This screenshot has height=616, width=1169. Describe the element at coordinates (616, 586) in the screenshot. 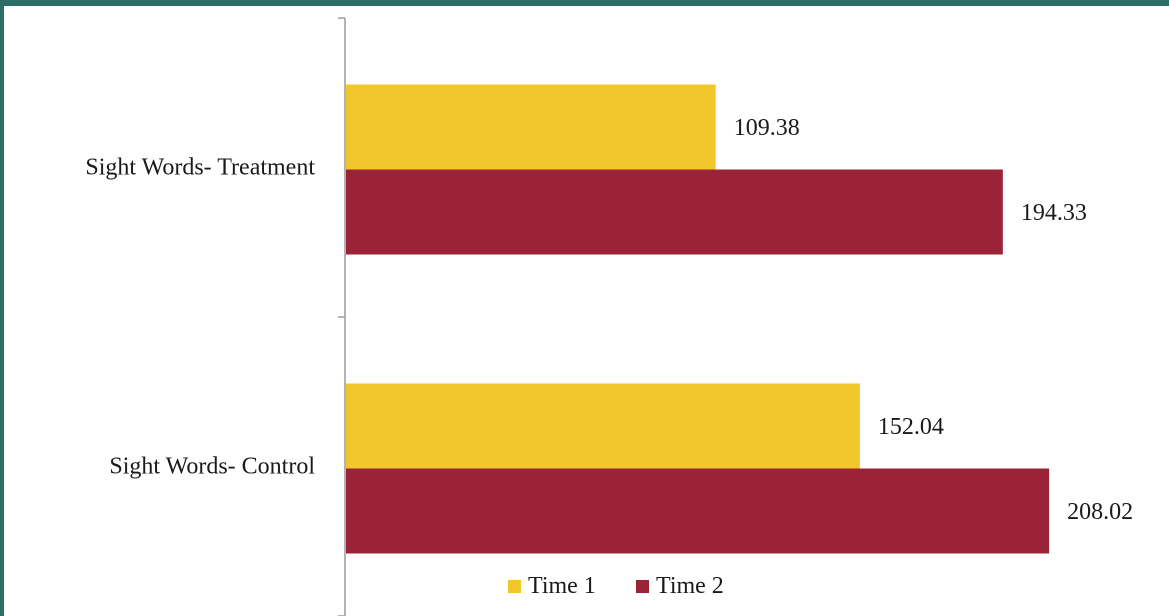

I see `legend: Time 1 Time 2` at that location.